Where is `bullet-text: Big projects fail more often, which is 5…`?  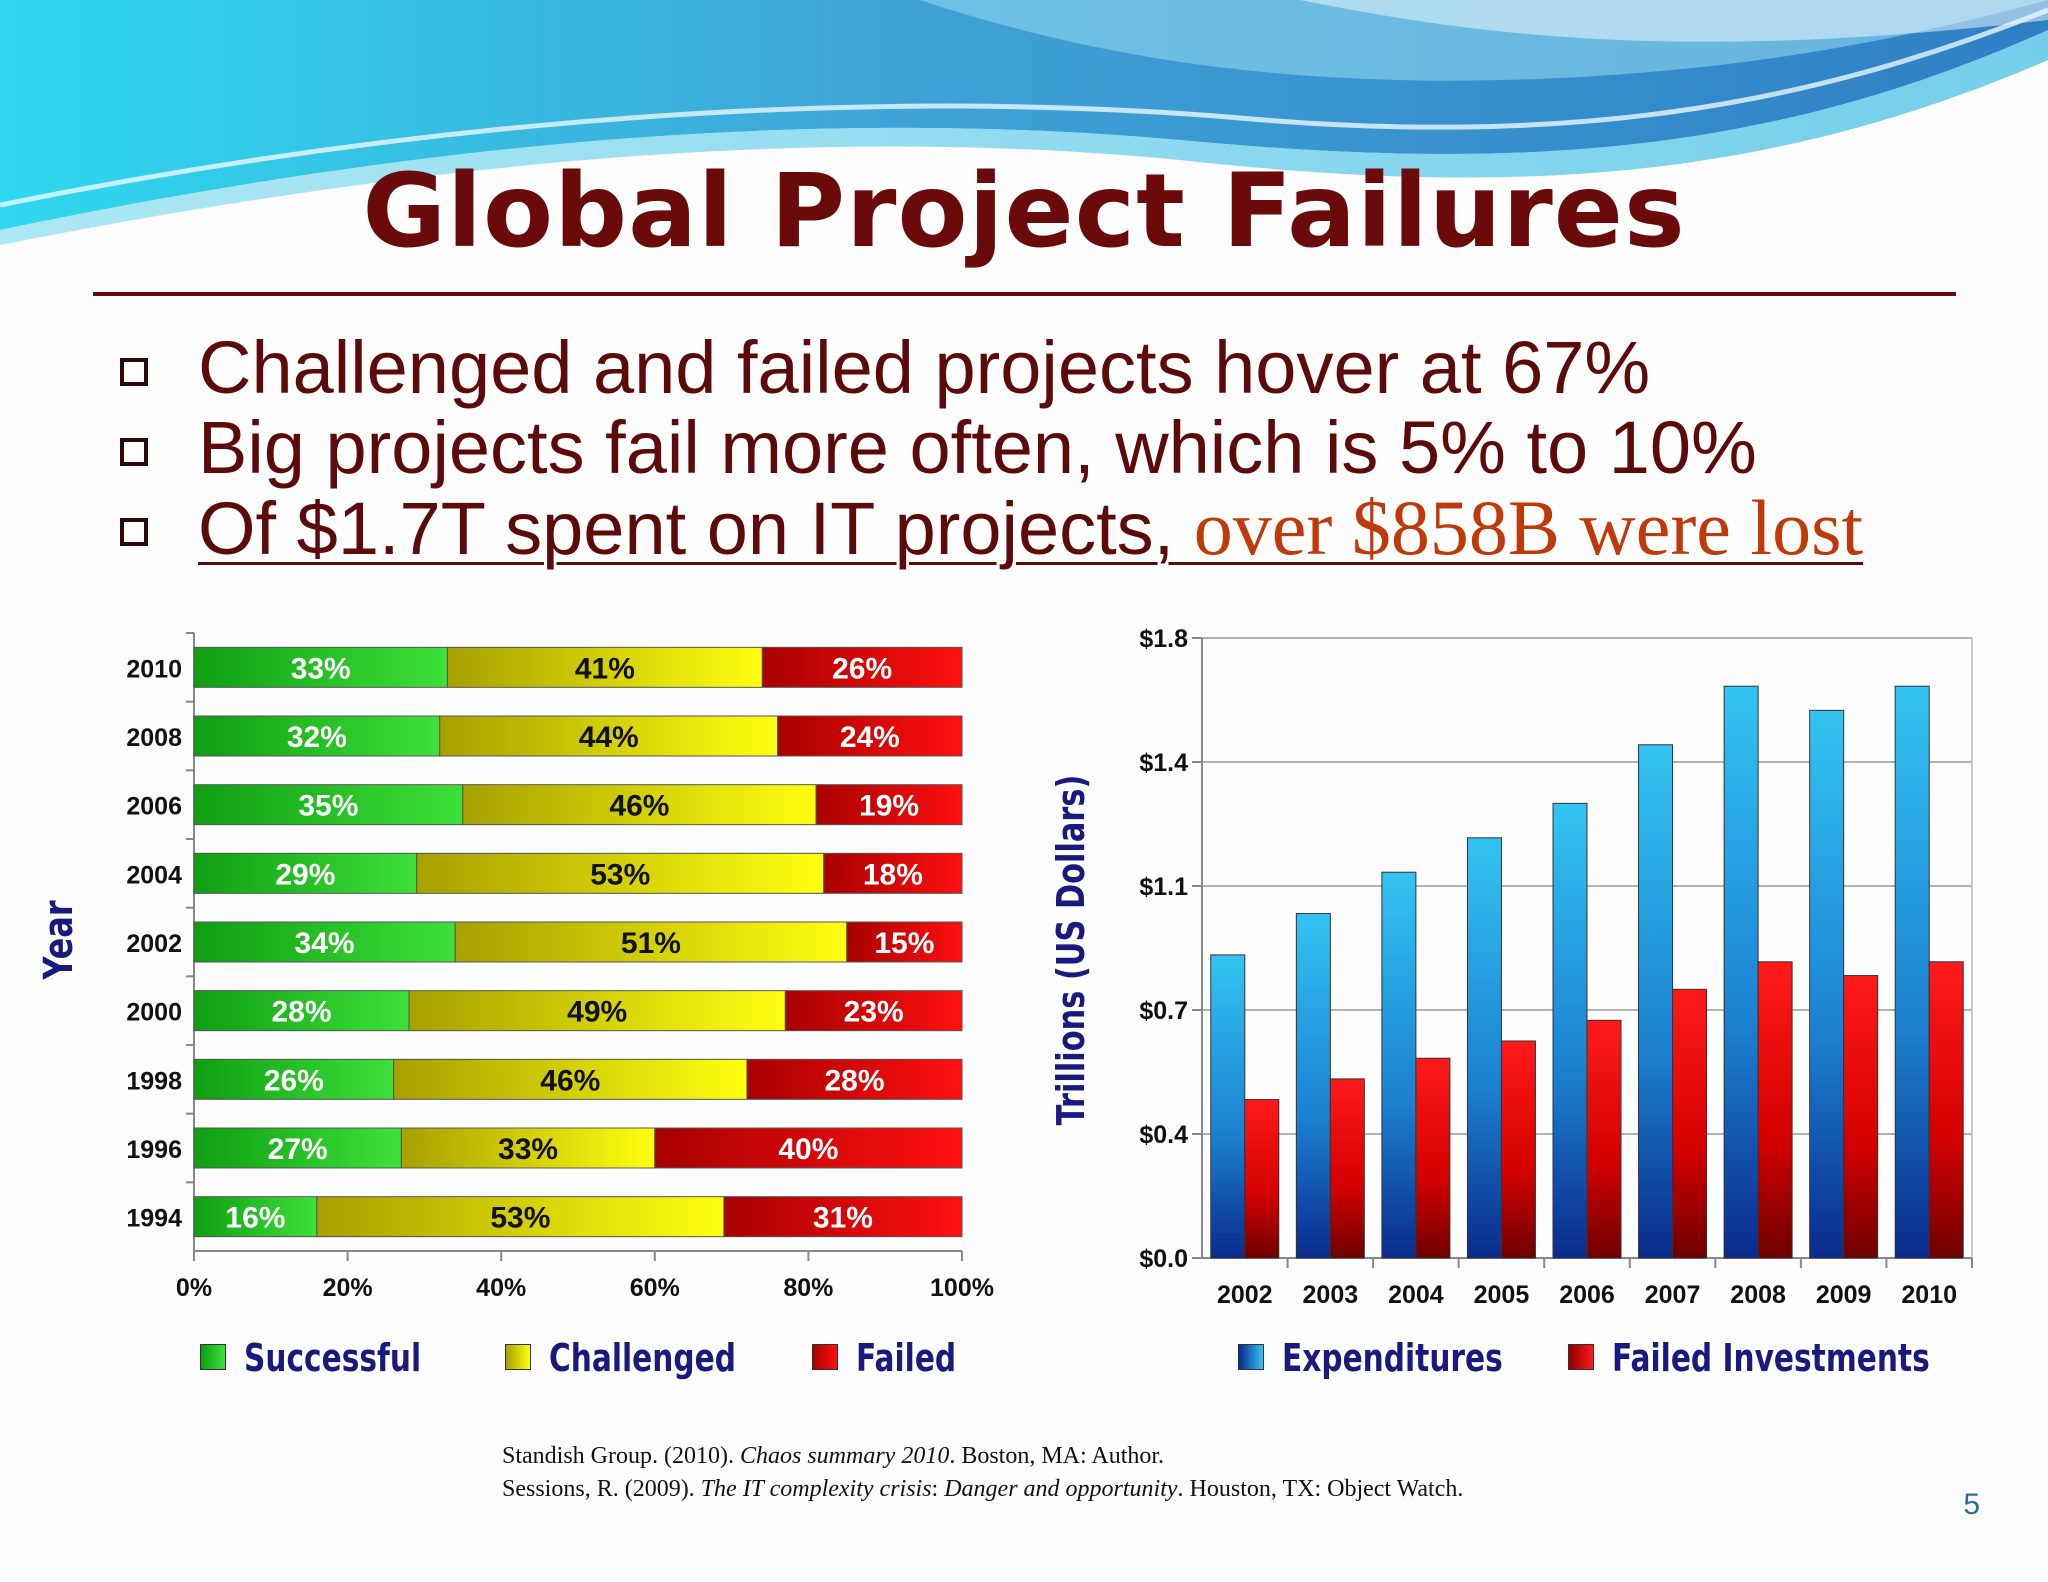 bullet-text: Big projects fail more often, which is 5… is located at coordinates (977, 447).